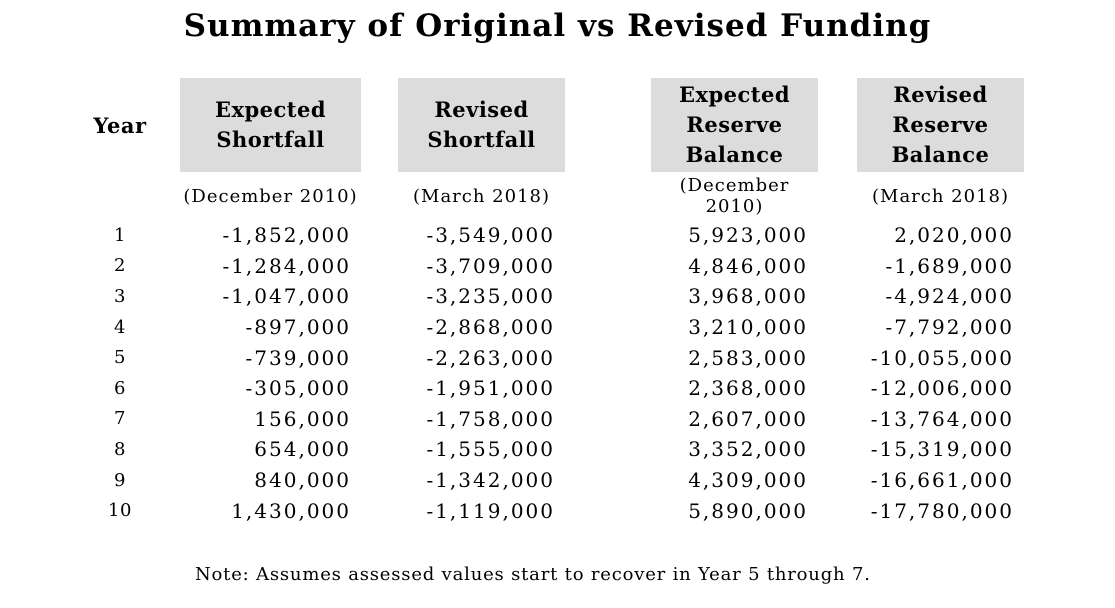 Image resolution: width=1115 pixels, height=608 pixels. What do you see at coordinates (286, 235) in the screenshot?
I see `expected-shortfall-cell: -1,852,000` at bounding box center [286, 235].